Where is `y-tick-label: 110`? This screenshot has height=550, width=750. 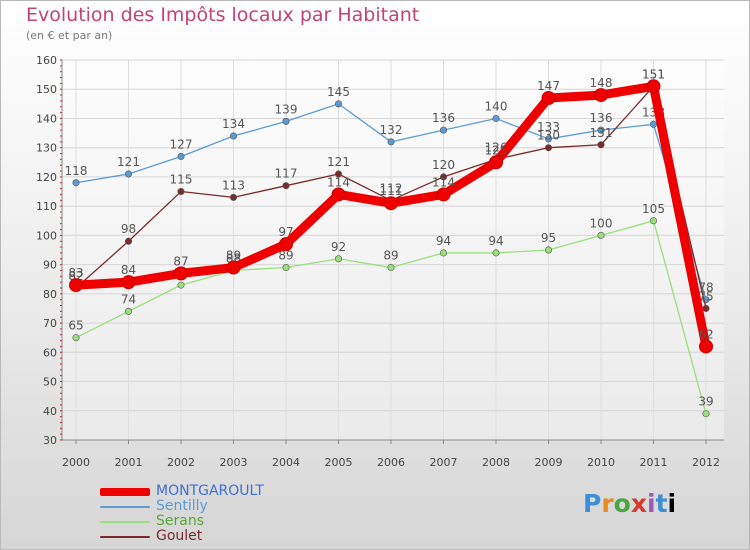 y-tick-label: 110 is located at coordinates (46, 206).